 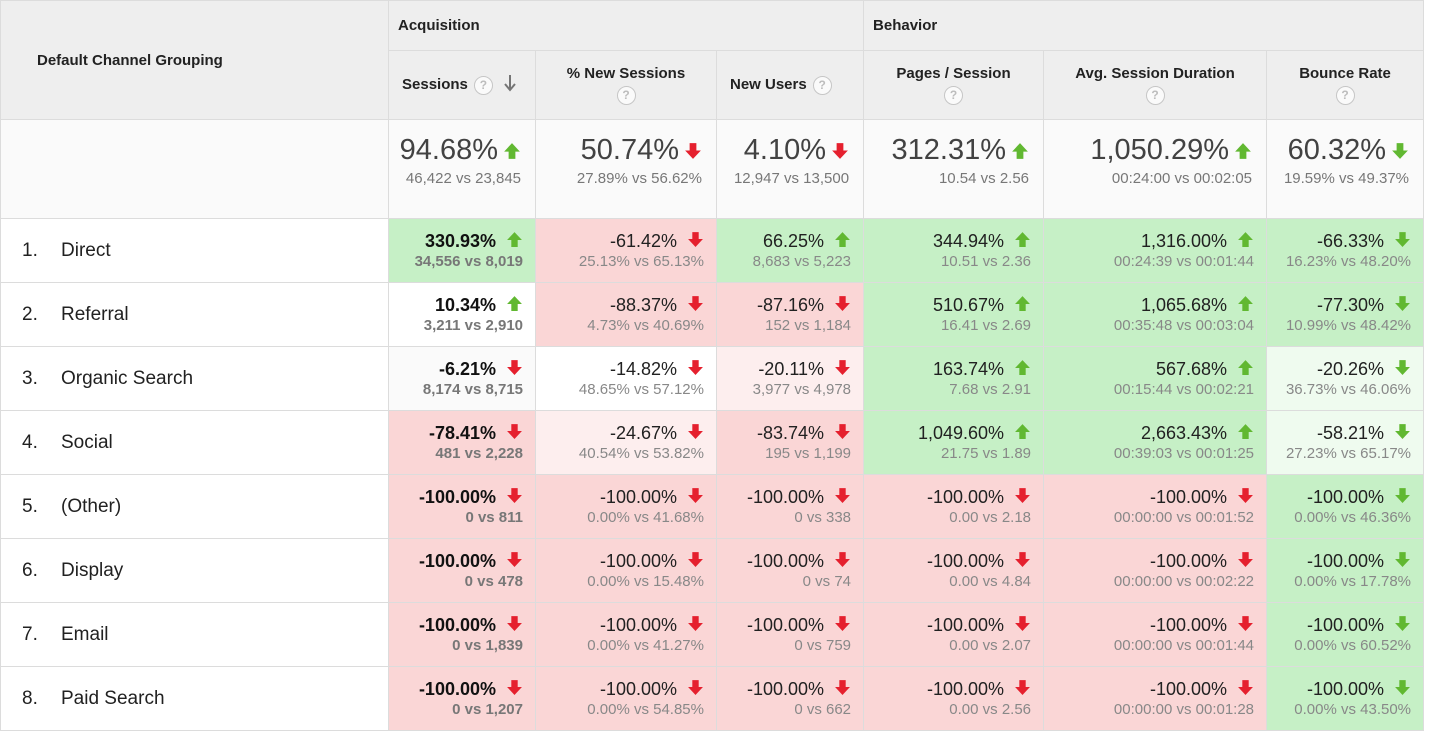 What do you see at coordinates (30, 378) in the screenshot?
I see `row-index: 3.` at bounding box center [30, 378].